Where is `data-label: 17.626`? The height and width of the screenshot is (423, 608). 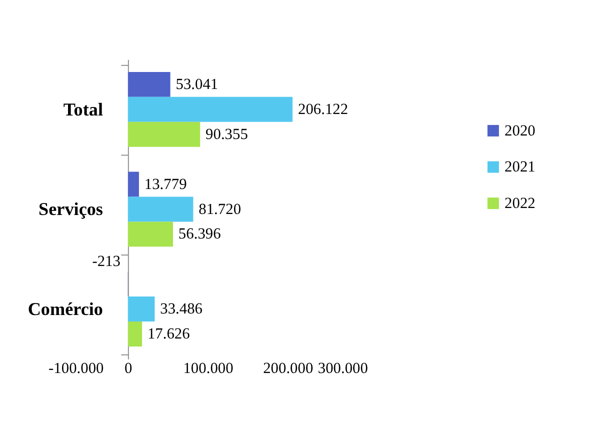 data-label: 17.626 is located at coordinates (168, 334).